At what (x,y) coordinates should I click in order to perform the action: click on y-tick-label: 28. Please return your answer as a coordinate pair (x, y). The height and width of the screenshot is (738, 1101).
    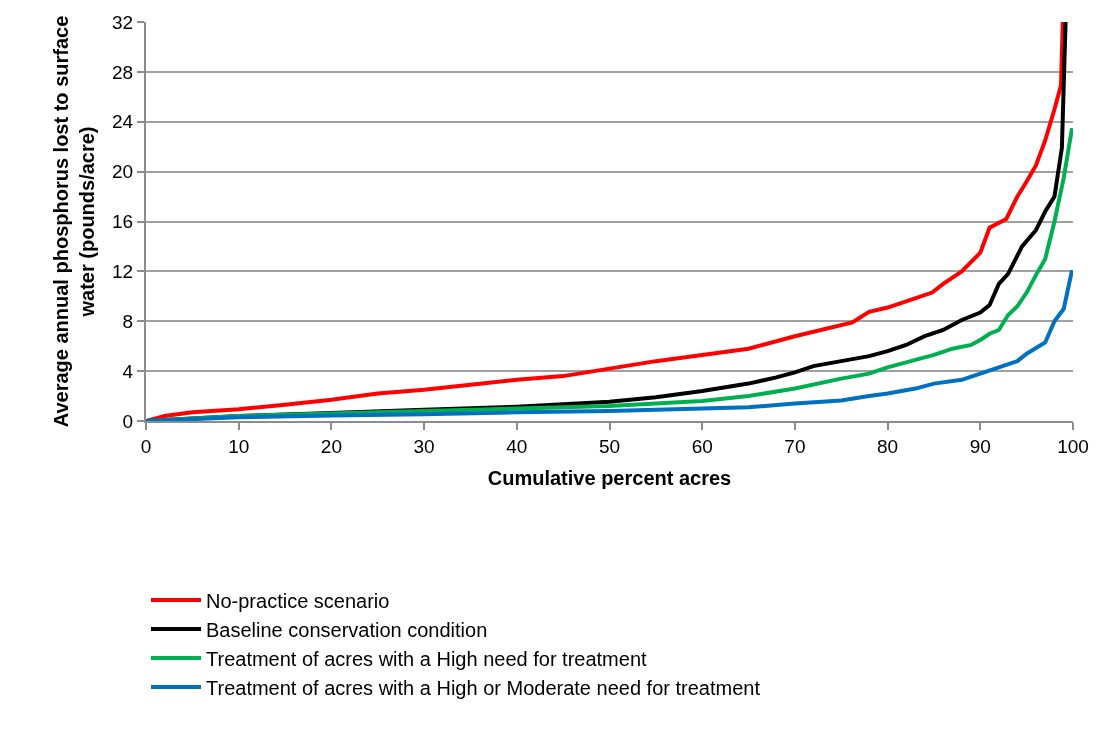
    Looking at the image, I should click on (123, 72).